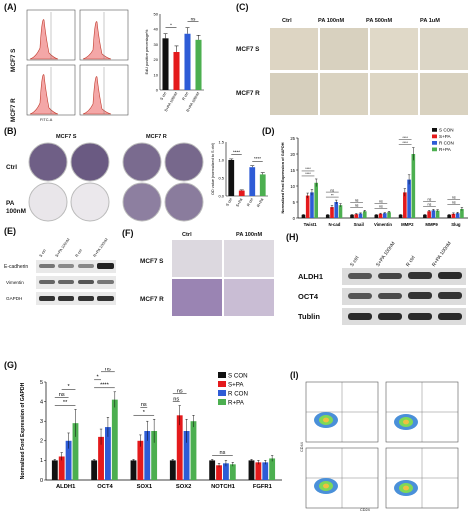 This screenshot has height=517, width=474. What do you see at coordinates (221, 196) in the screenshot?
I see `chart-b-y-tick: 0.0` at bounding box center [221, 196].